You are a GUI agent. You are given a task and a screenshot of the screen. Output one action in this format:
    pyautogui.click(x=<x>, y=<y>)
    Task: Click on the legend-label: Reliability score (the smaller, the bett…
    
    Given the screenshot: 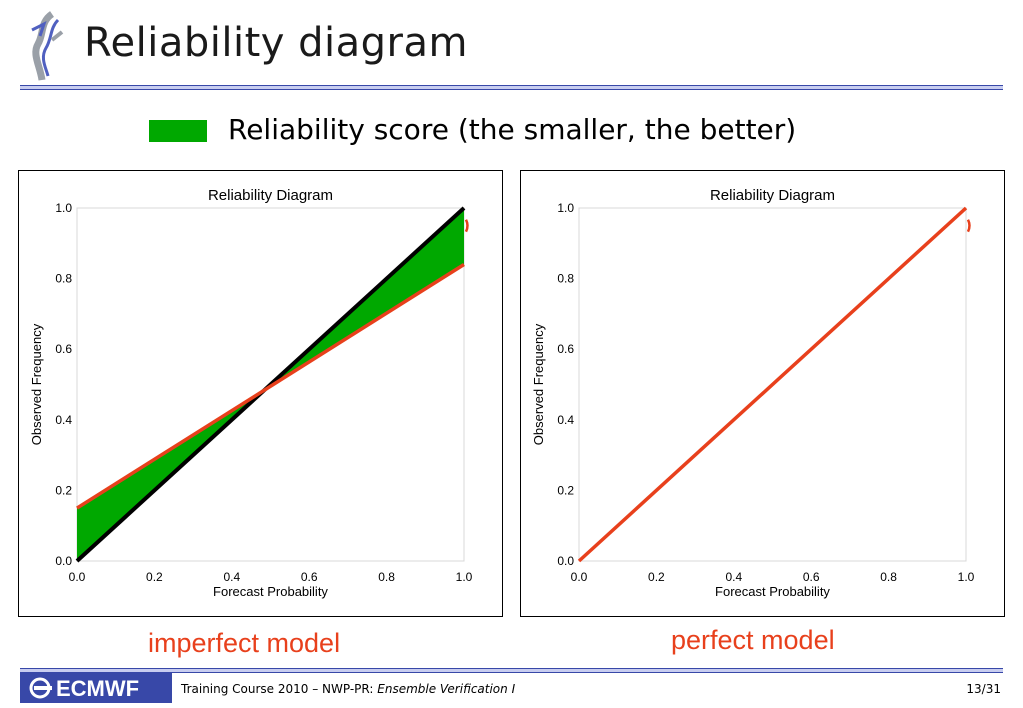 What is the action you would take?
    pyautogui.click(x=512, y=129)
    